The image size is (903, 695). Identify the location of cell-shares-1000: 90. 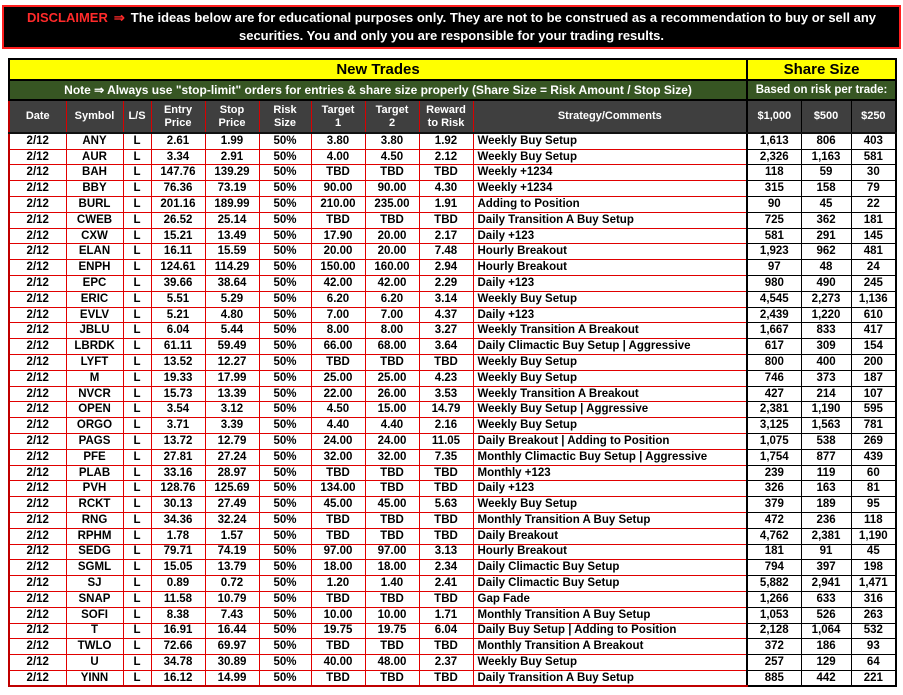
(774, 204).